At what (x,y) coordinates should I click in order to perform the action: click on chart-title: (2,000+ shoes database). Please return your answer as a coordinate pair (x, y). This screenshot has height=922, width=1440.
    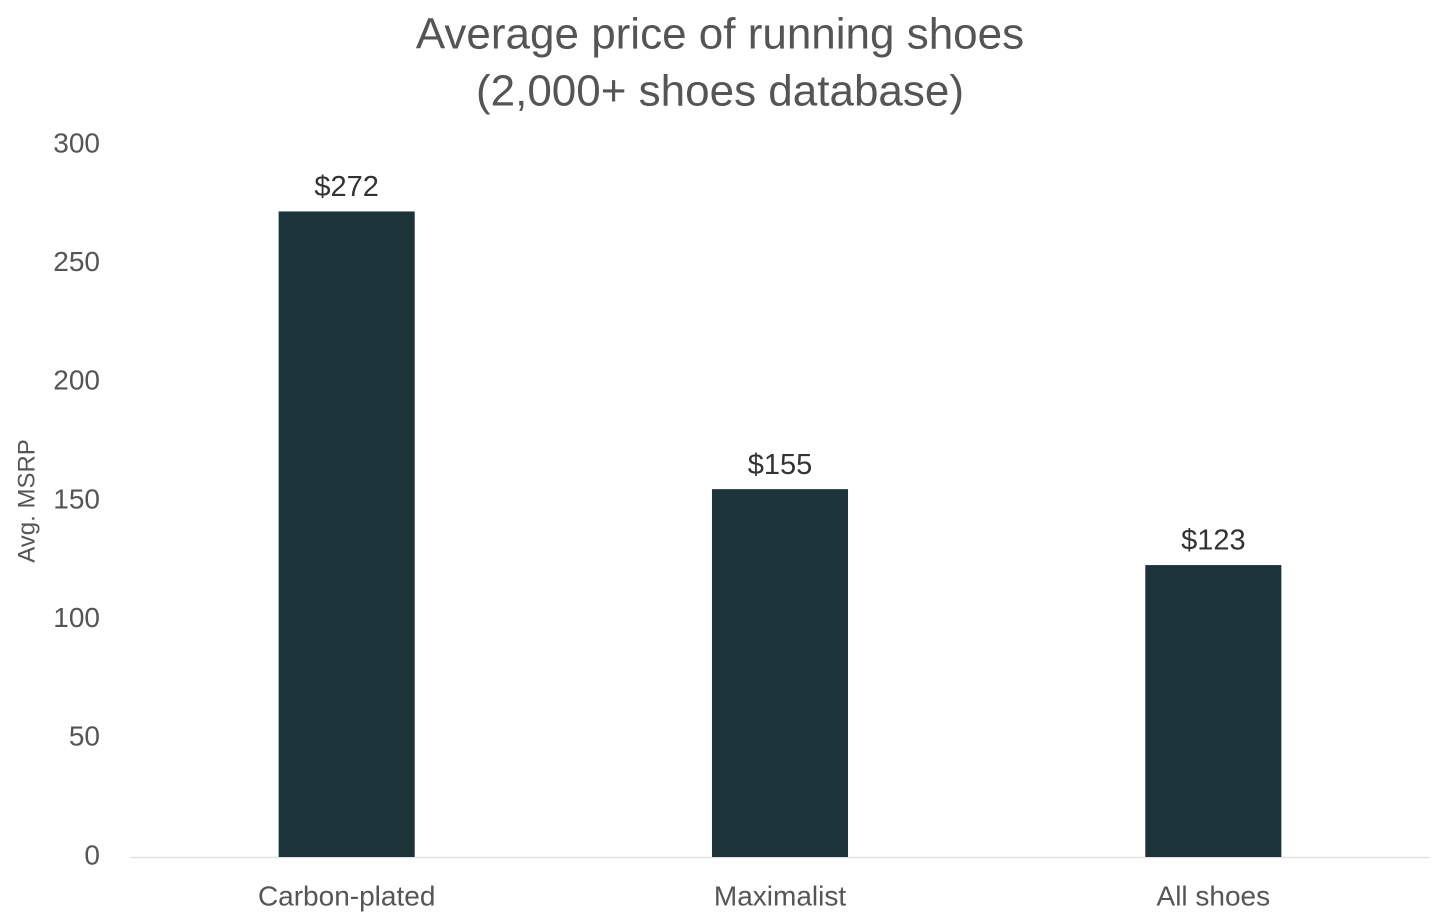
    Looking at the image, I should click on (720, 91).